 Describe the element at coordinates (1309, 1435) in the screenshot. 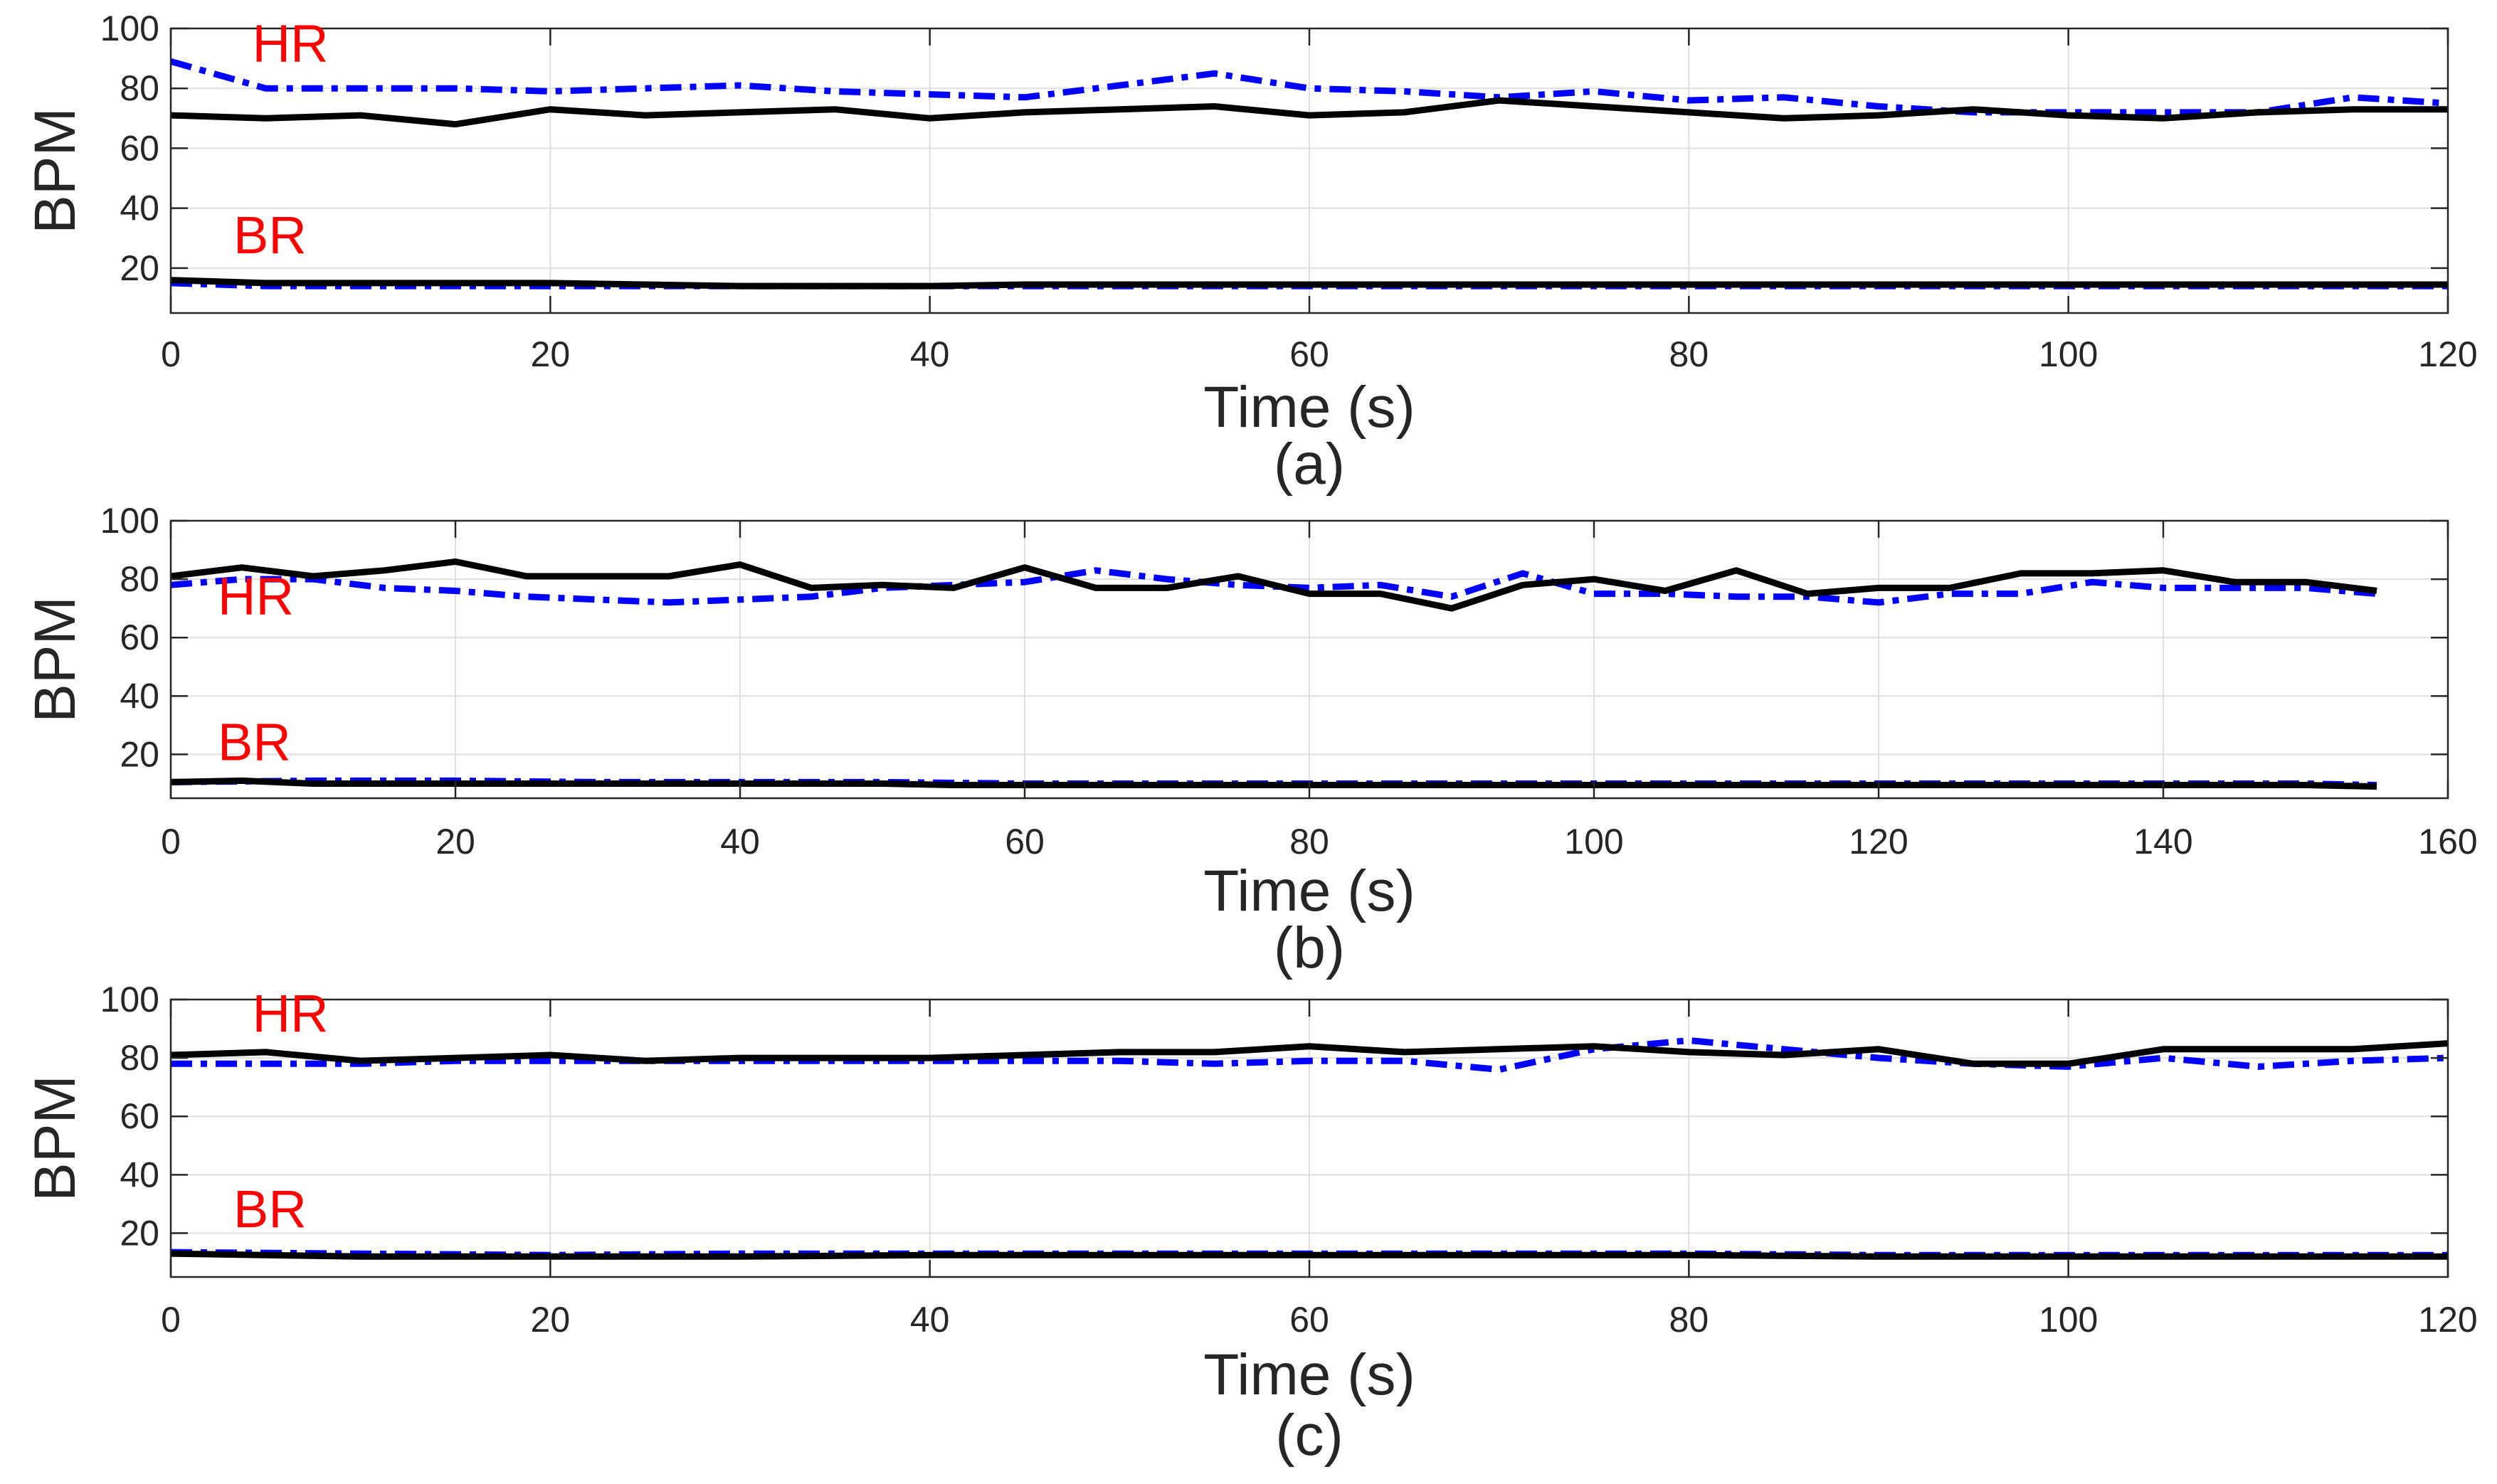

I see `subplot-caption: (c)` at that location.